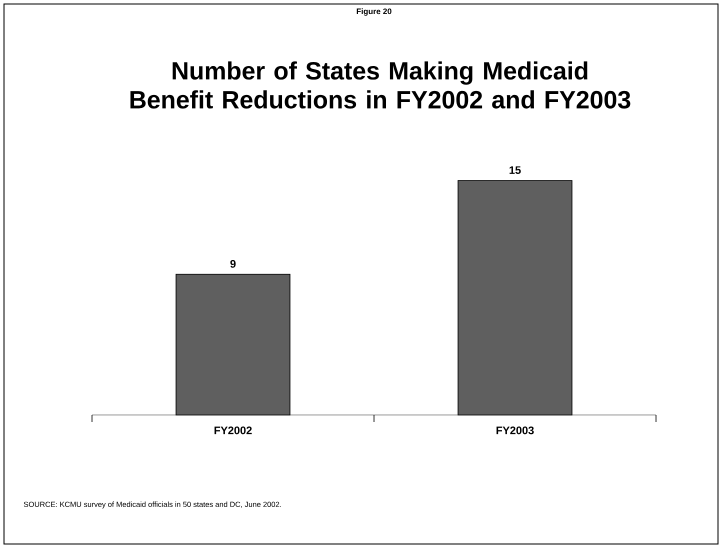  I want to click on x-tick-label: FY2003, so click(515, 430).